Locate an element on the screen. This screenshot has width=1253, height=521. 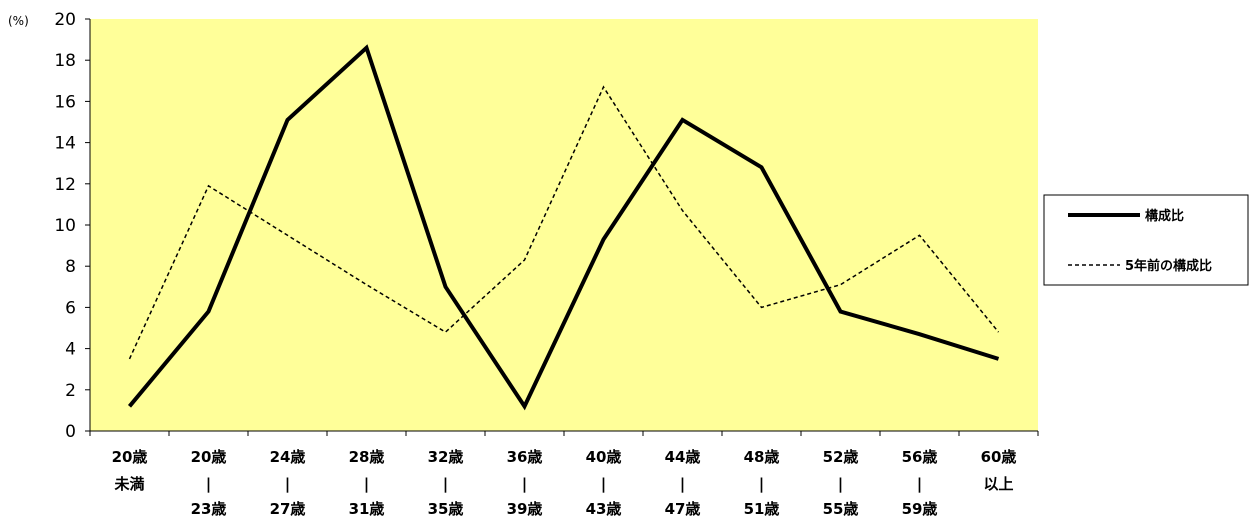
x-axis-ticks is located at coordinates (564, 433).